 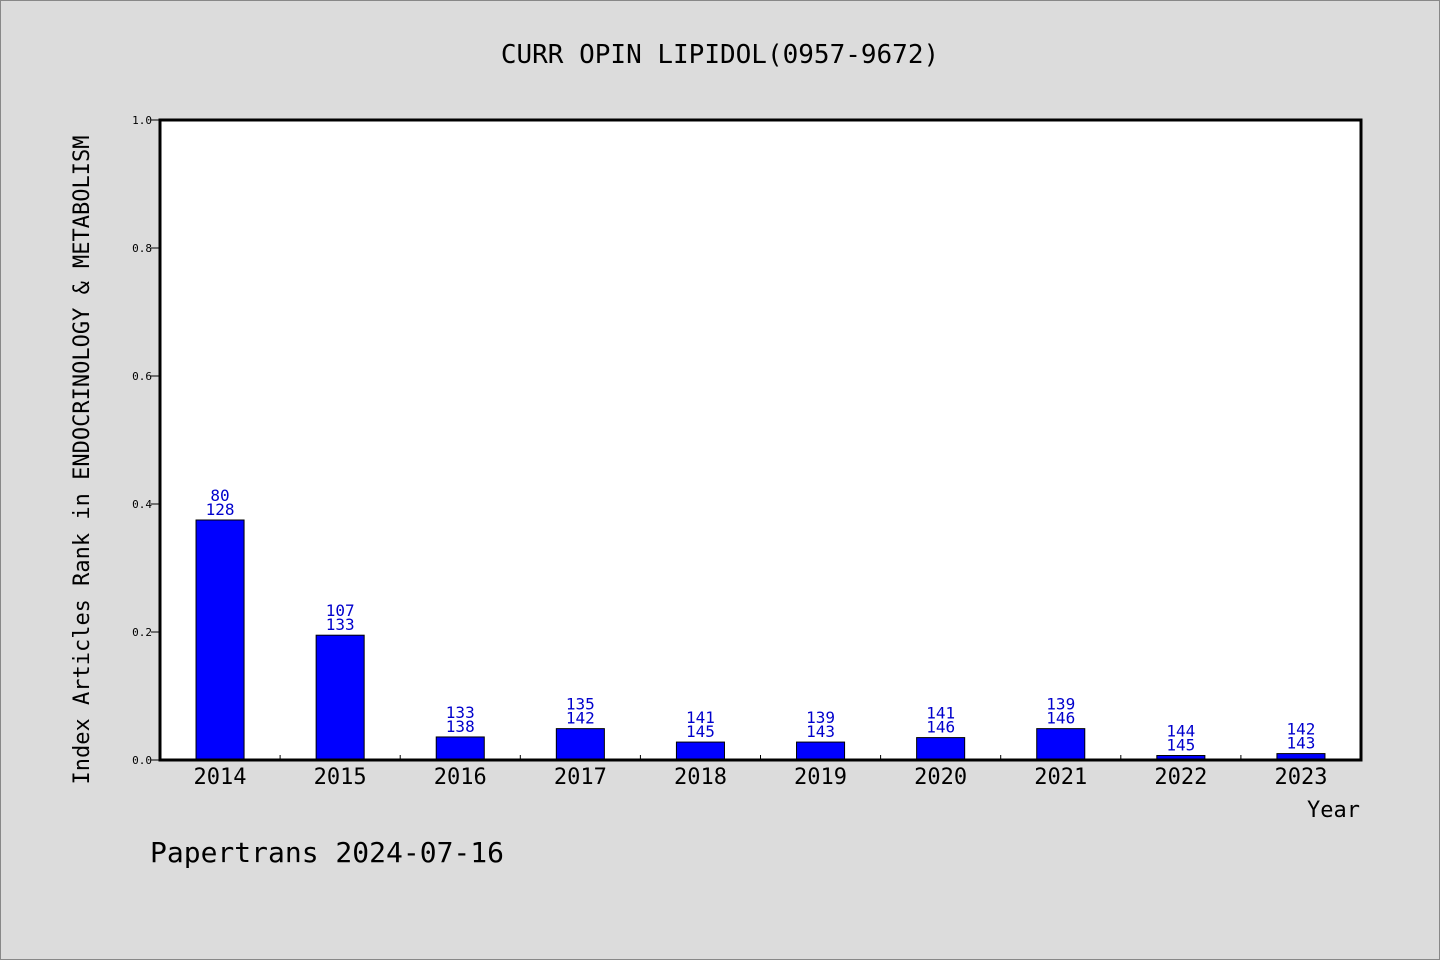 What do you see at coordinates (340, 777) in the screenshot?
I see `x-tick-label: 2015` at bounding box center [340, 777].